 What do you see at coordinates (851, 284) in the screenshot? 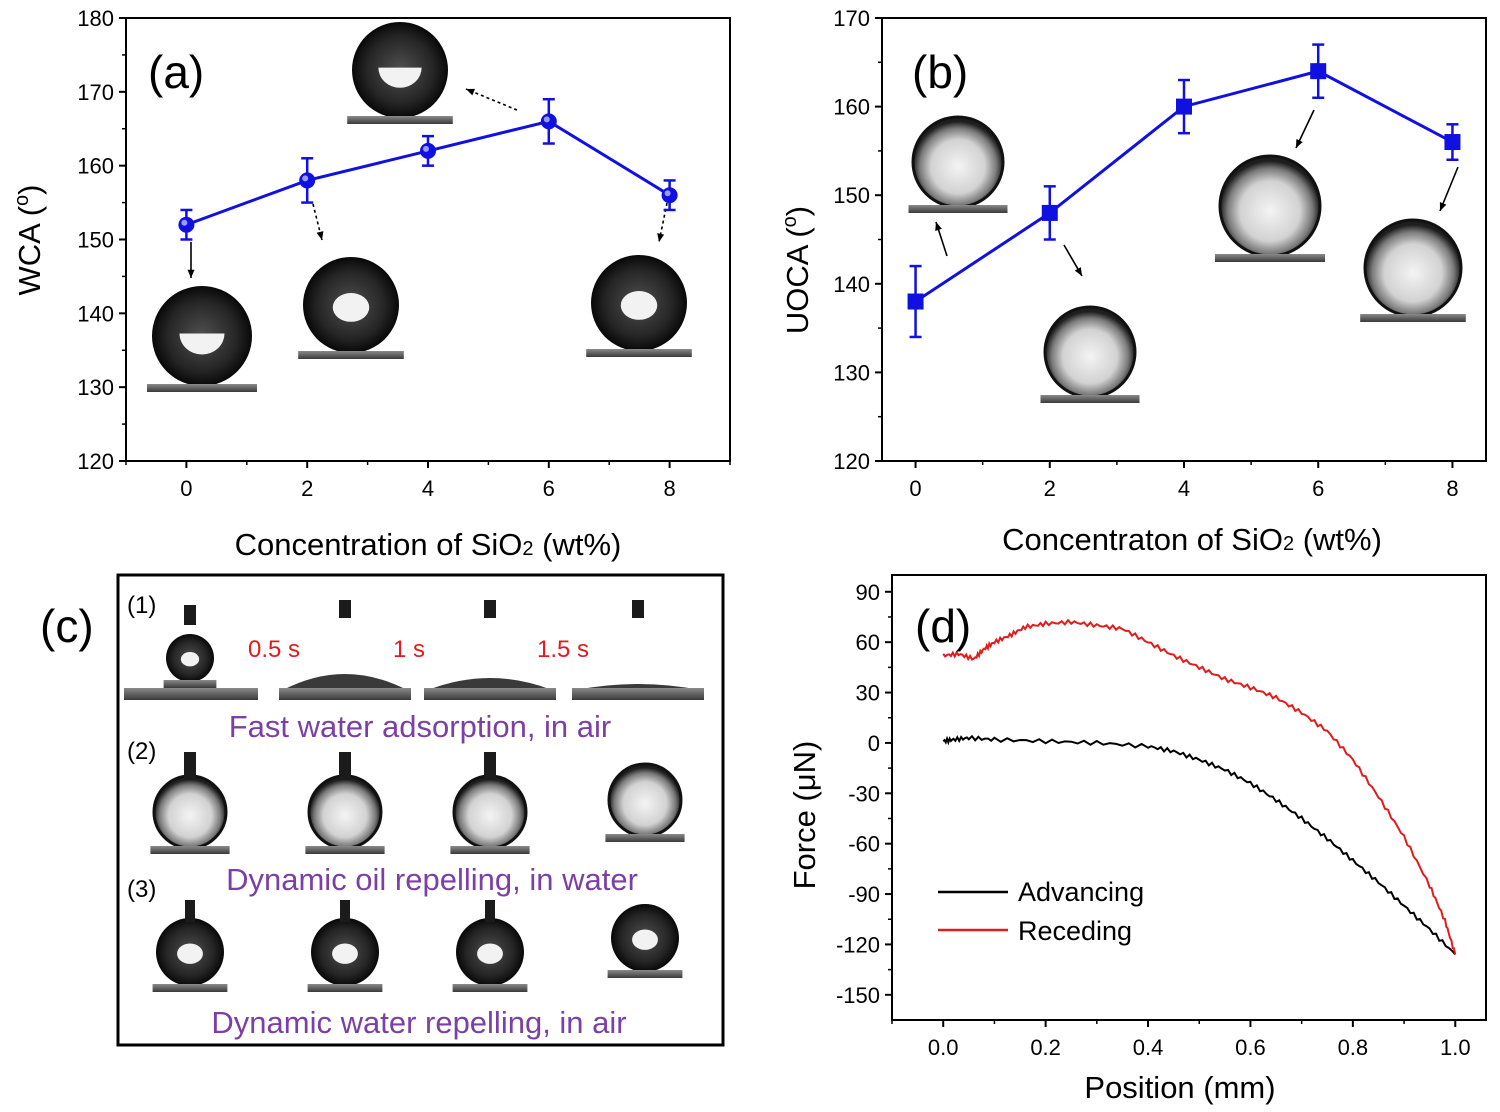
I see `y-tick-label: 140` at bounding box center [851, 284].